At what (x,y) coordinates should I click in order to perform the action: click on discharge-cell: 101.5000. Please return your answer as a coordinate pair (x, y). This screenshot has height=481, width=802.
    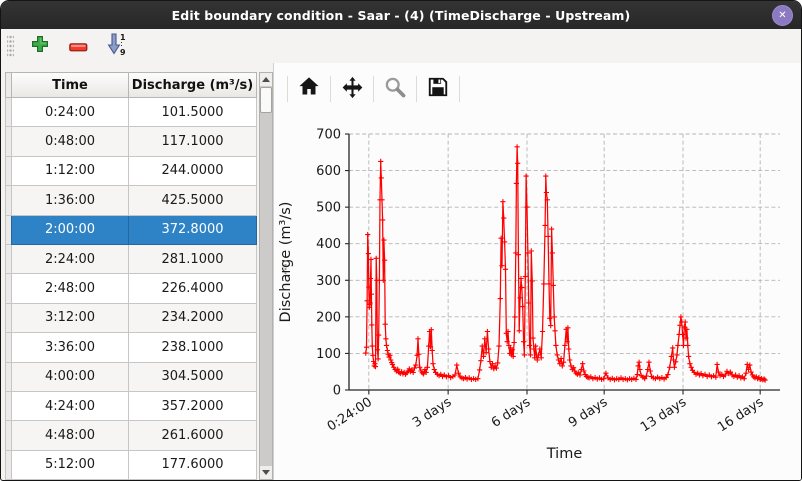
    Looking at the image, I should click on (193, 113).